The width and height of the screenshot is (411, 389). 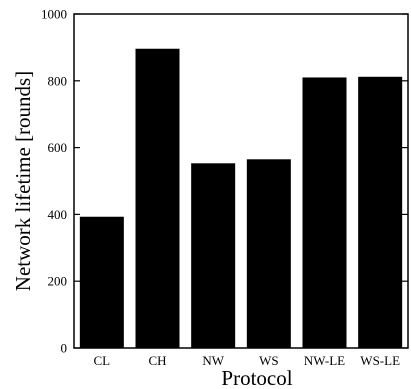 What do you see at coordinates (247, 360) in the screenshot?
I see `x-axis-ticks: CL CH NW WS NW-LE WS-LE` at bounding box center [247, 360].